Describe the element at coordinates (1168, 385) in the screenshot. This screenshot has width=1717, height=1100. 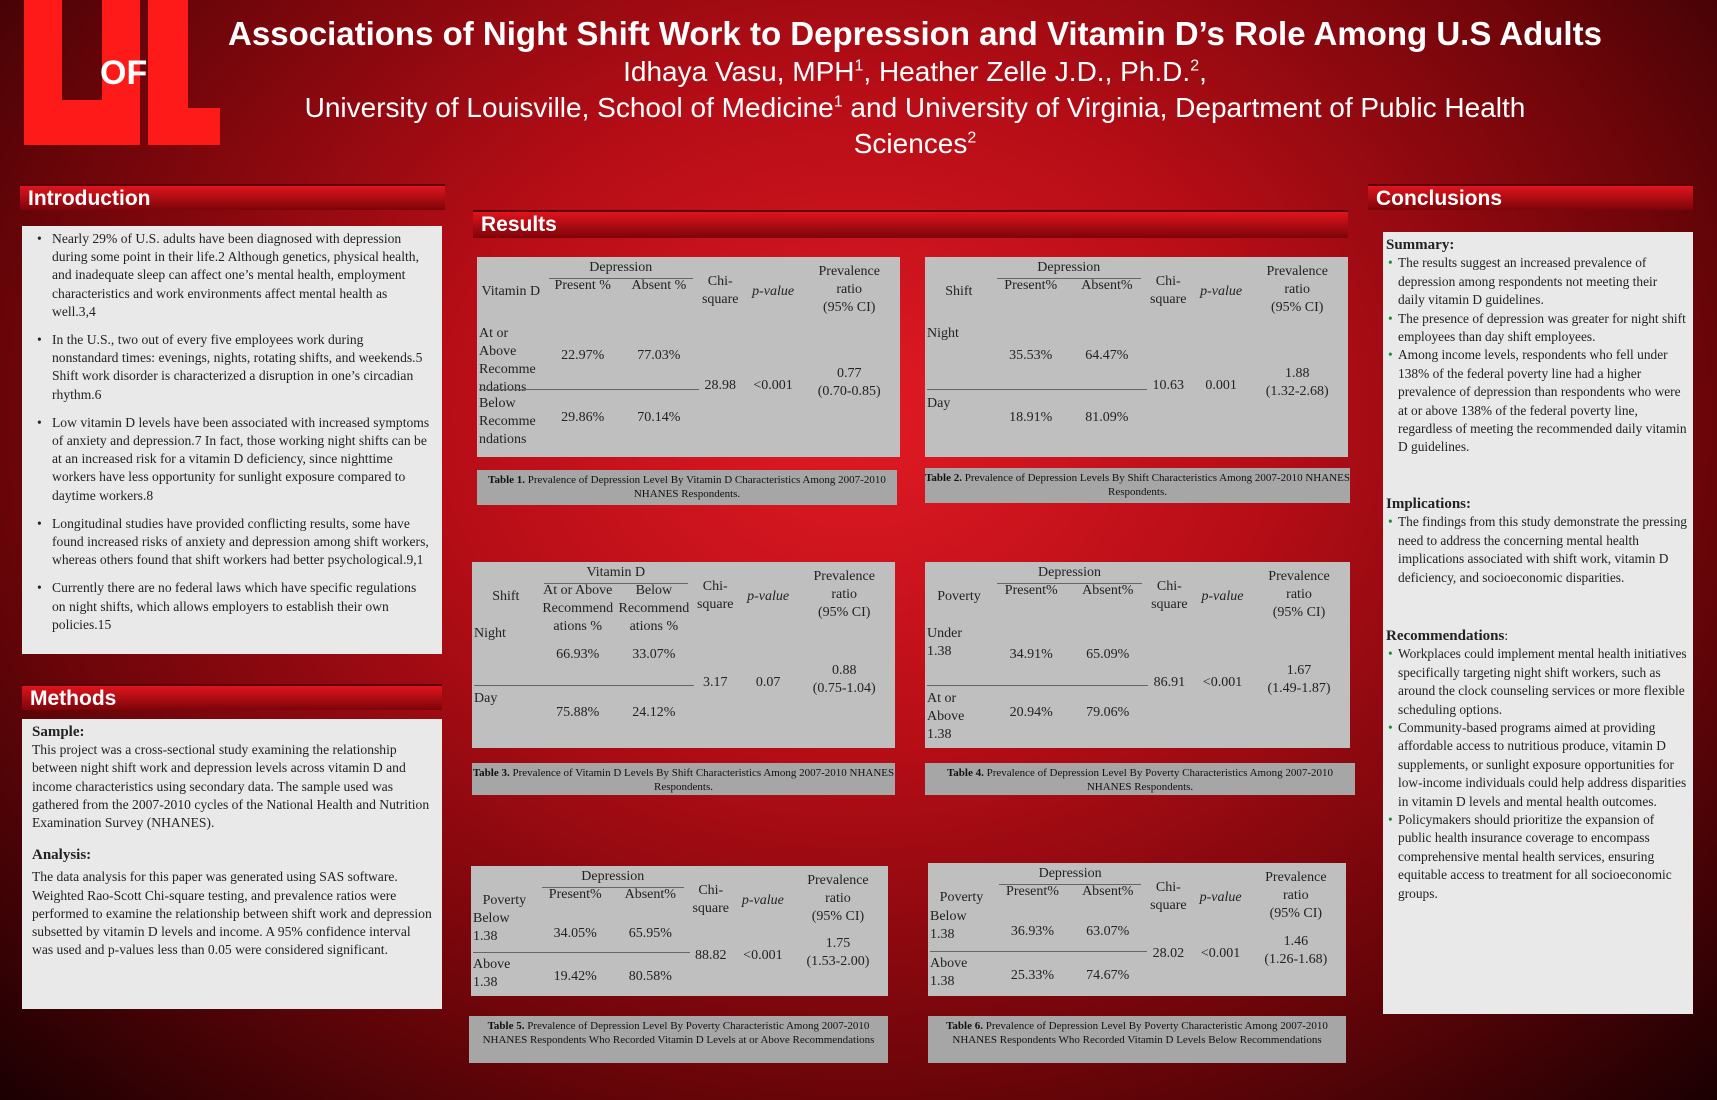
I see `chi-value: 10.63` at that location.